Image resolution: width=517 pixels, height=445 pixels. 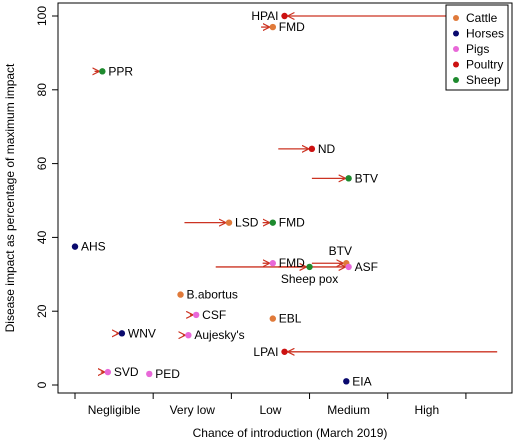 What do you see at coordinates (483, 80) in the screenshot?
I see `legend-label-sheep: Sheep` at bounding box center [483, 80].